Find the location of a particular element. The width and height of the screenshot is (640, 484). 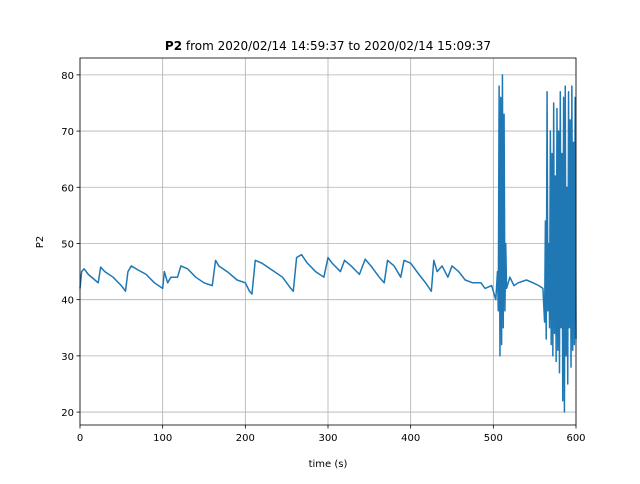

y-tick-label: 40 is located at coordinates (67, 301).